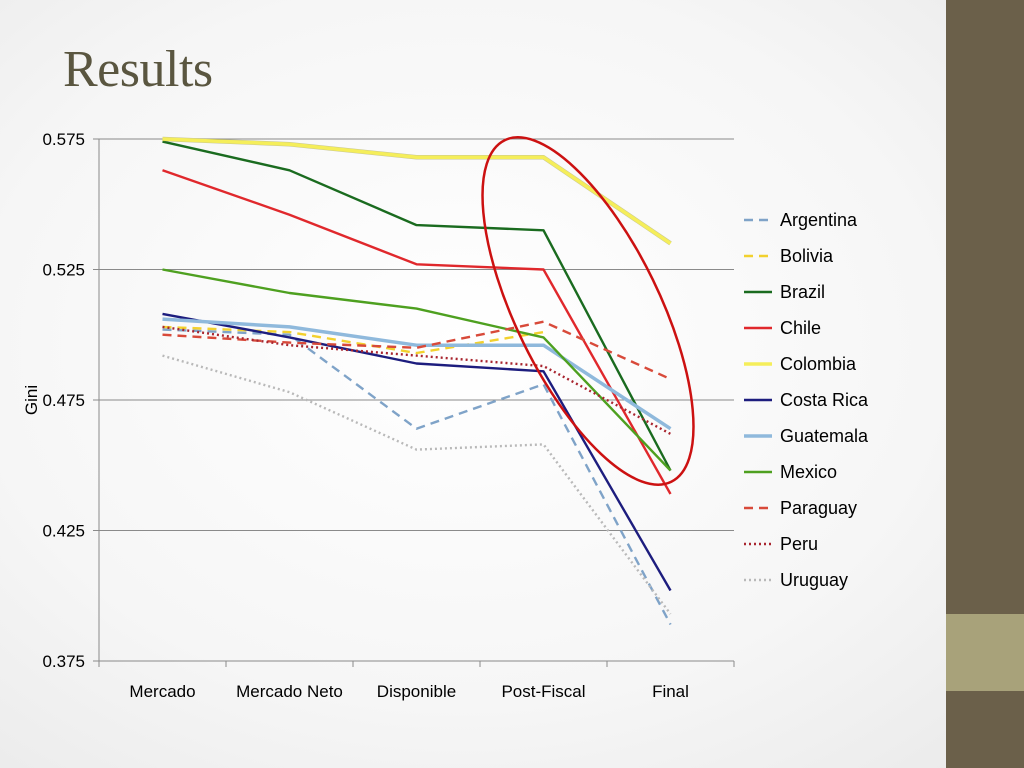  I want to click on legend-label-uruguay: Uruguay, so click(814, 580).